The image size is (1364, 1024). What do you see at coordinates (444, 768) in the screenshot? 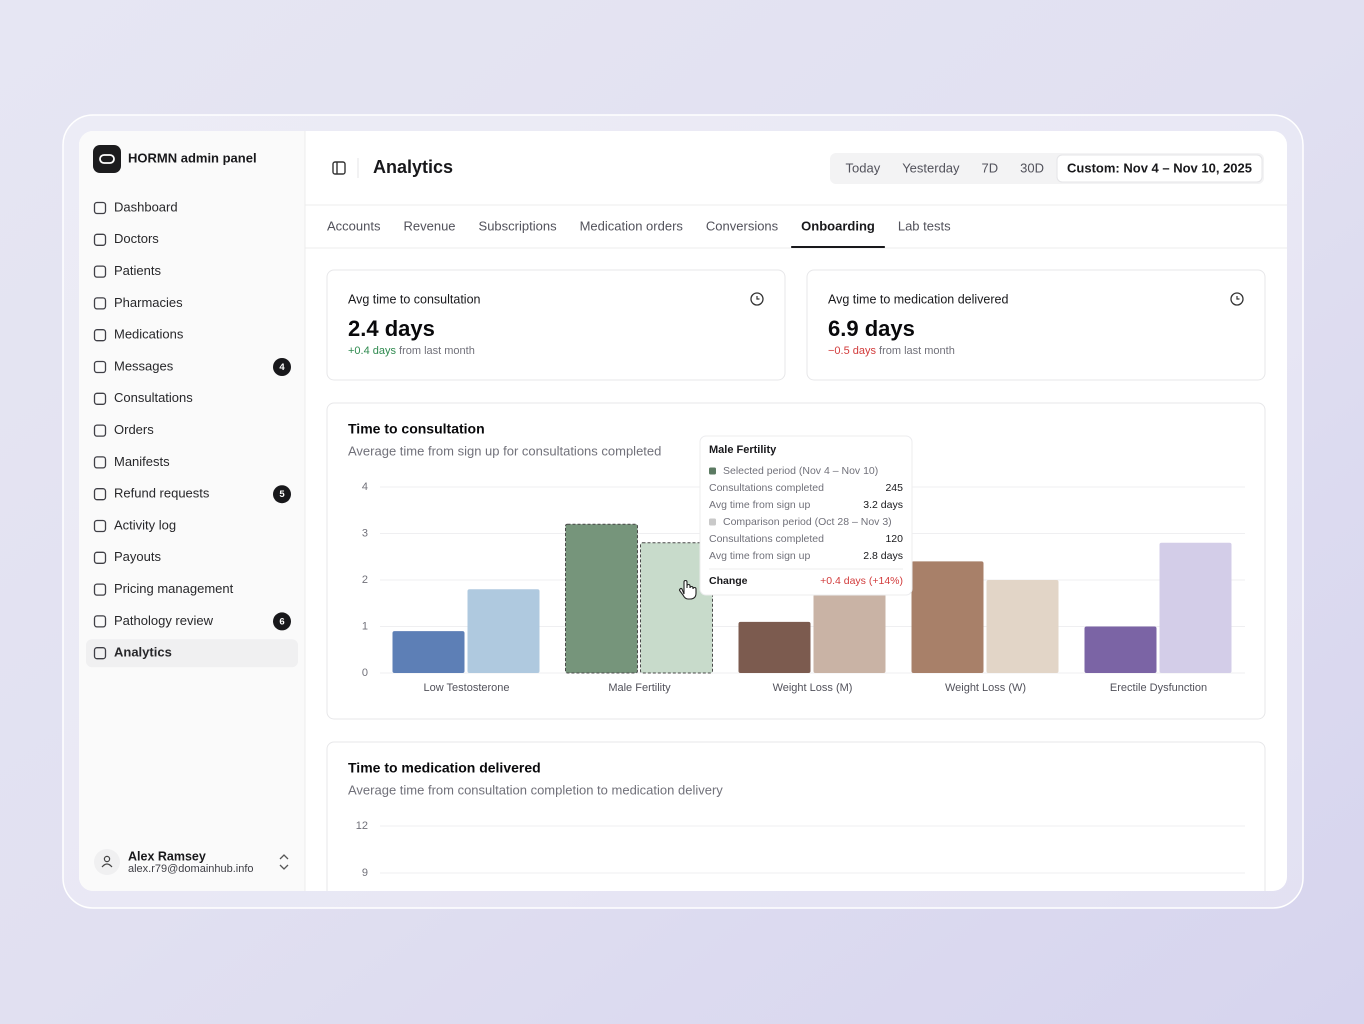
I see `chart-title: Time to medication delivered` at bounding box center [444, 768].